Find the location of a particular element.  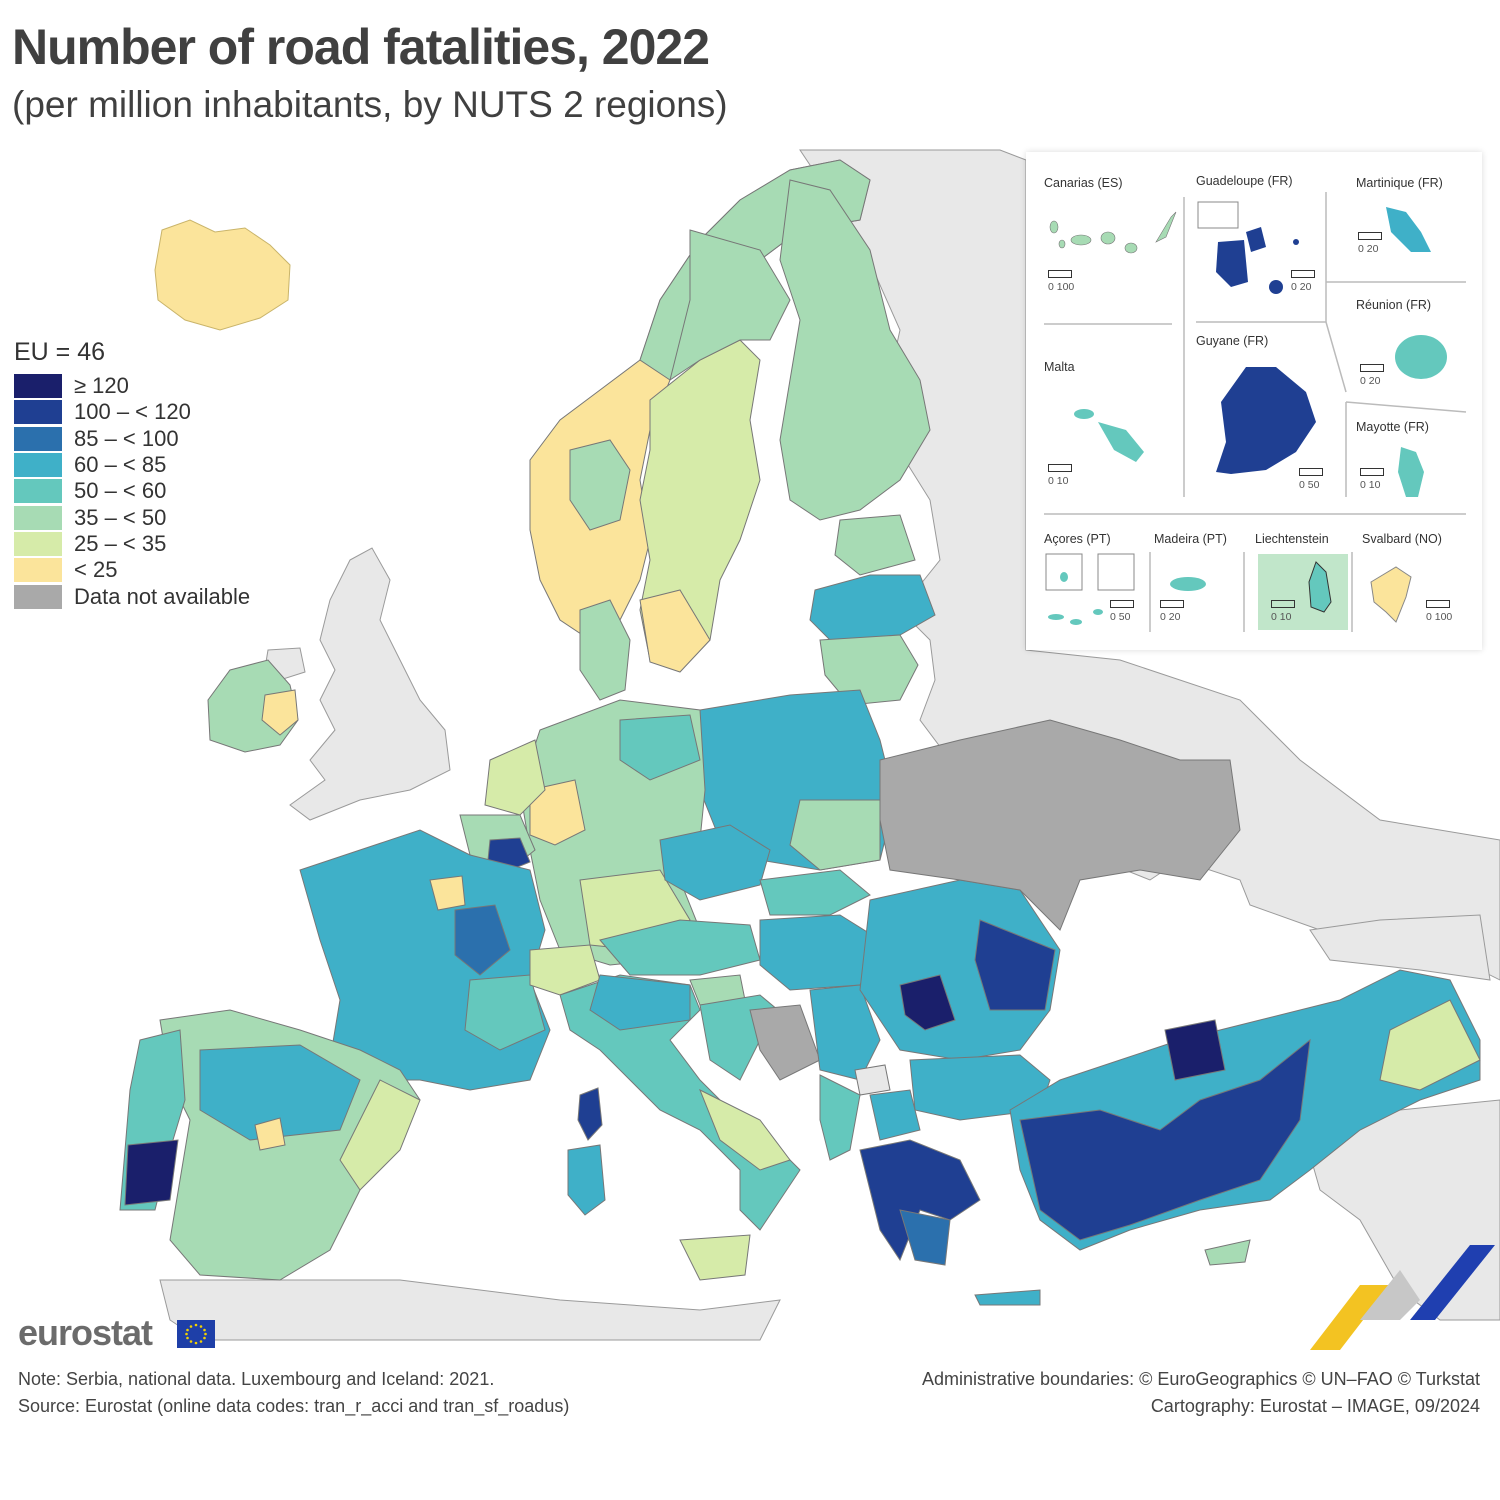

ireland-east is located at coordinates (280, 712).